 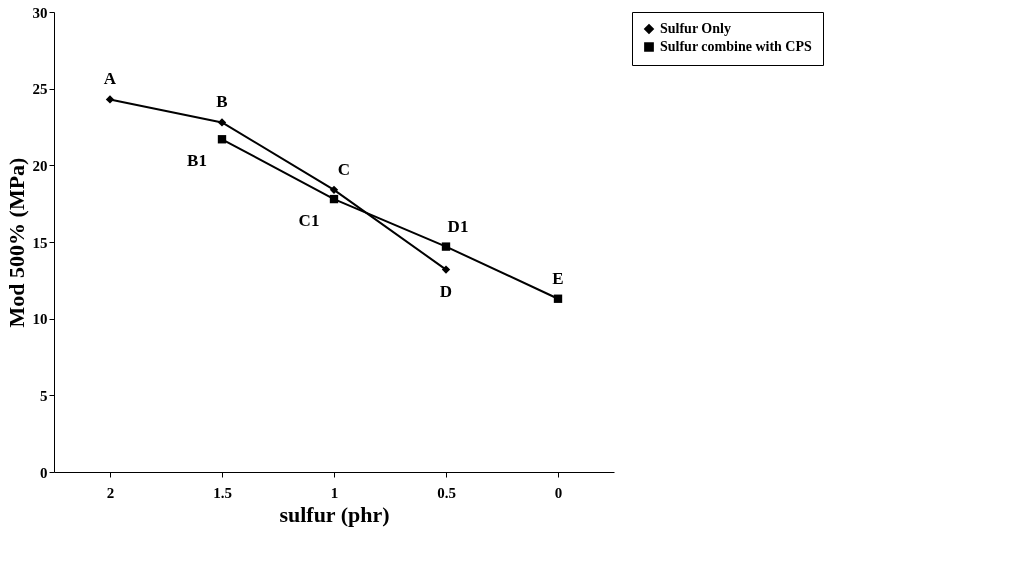 I want to click on legend-label: Sulfur combine with CPS, so click(x=736, y=46).